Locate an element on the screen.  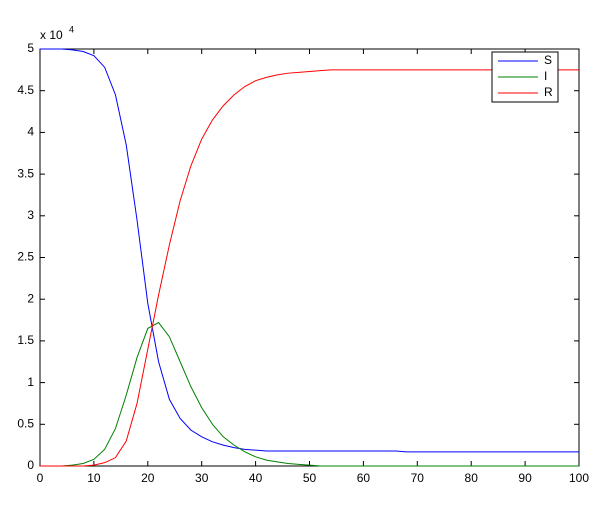
y-tick-label: 3 is located at coordinates (30, 215).